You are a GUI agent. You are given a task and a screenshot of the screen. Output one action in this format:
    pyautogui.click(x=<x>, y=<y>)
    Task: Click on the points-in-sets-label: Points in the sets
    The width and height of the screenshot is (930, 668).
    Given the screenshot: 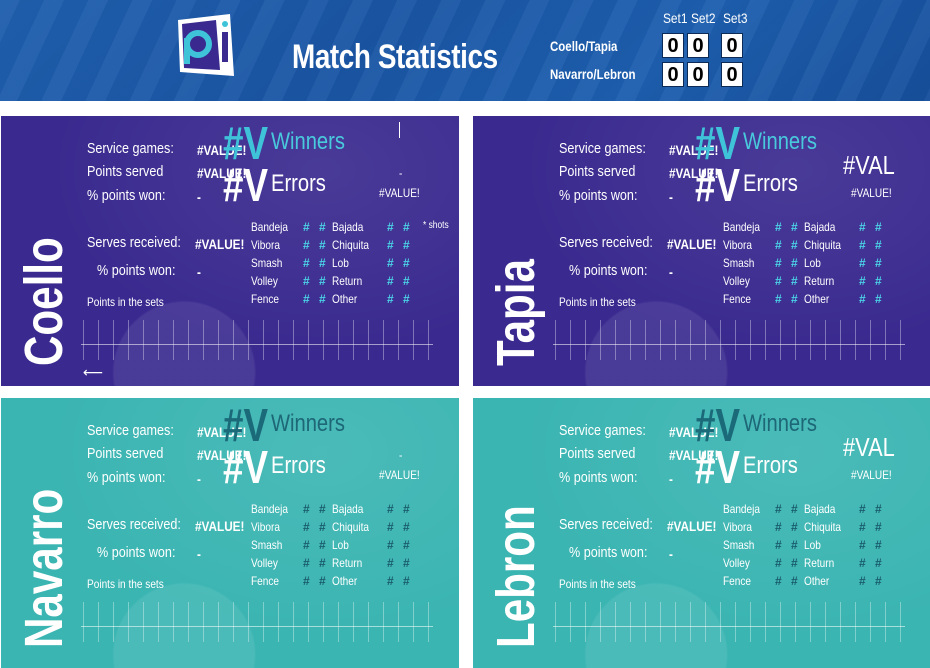 What is the action you would take?
    pyautogui.click(x=597, y=584)
    